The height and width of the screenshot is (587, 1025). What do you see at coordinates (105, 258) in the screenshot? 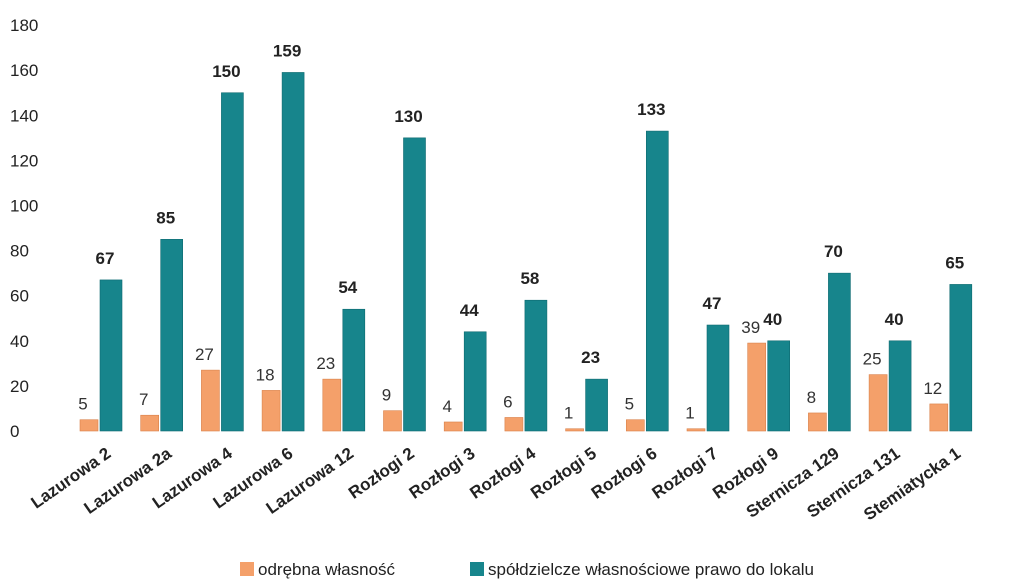
I see `data-label-spoldzielcze: 67` at bounding box center [105, 258].